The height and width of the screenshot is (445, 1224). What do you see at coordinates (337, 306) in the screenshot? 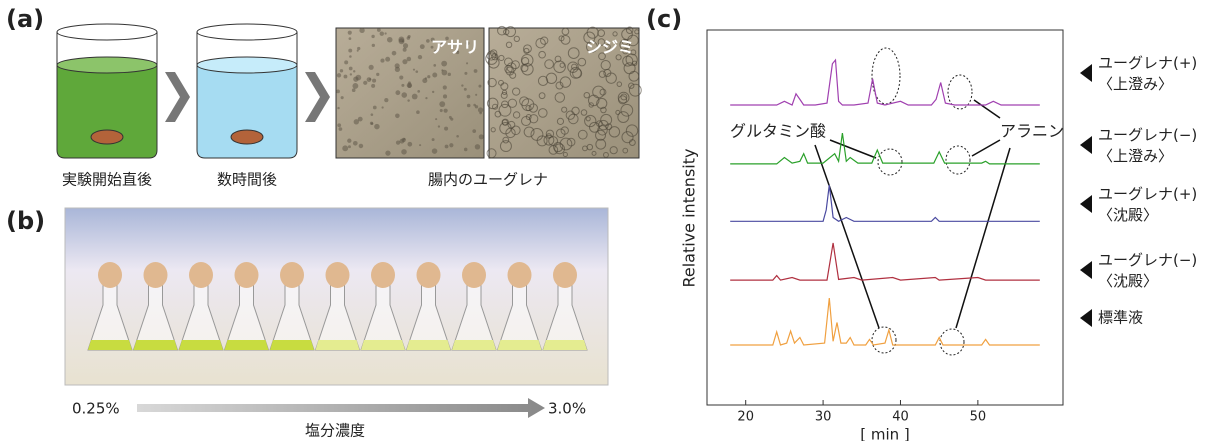
I see `flasks` at bounding box center [337, 306].